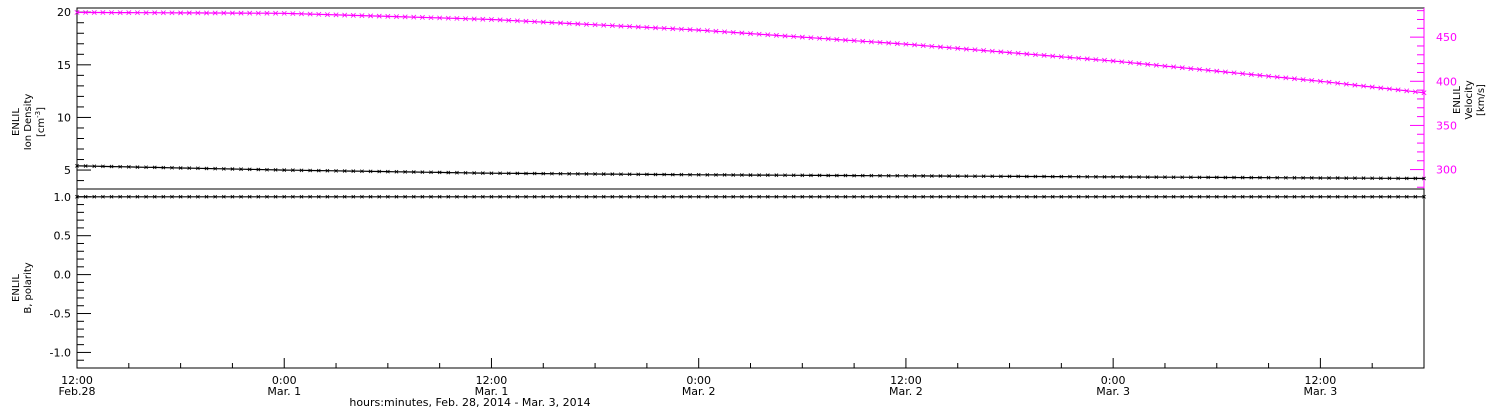 The image size is (1500, 410). Describe the element at coordinates (77, 380) in the screenshot. I see `x-tick-label-time: 12:00` at that location.